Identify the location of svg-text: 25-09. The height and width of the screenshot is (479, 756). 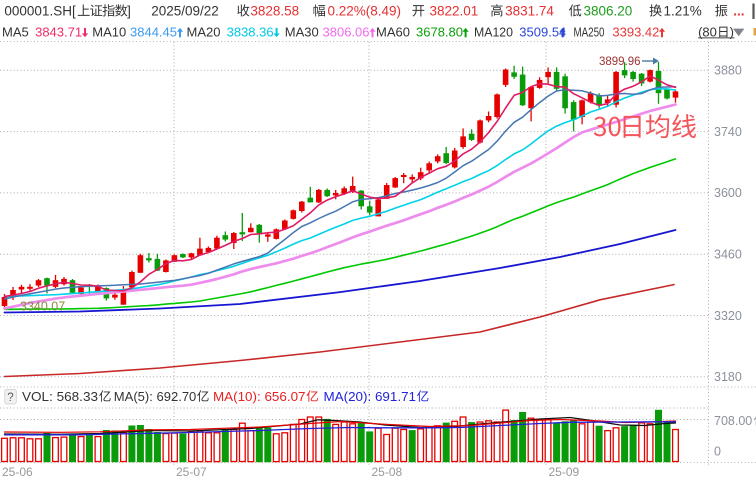
(564, 472).